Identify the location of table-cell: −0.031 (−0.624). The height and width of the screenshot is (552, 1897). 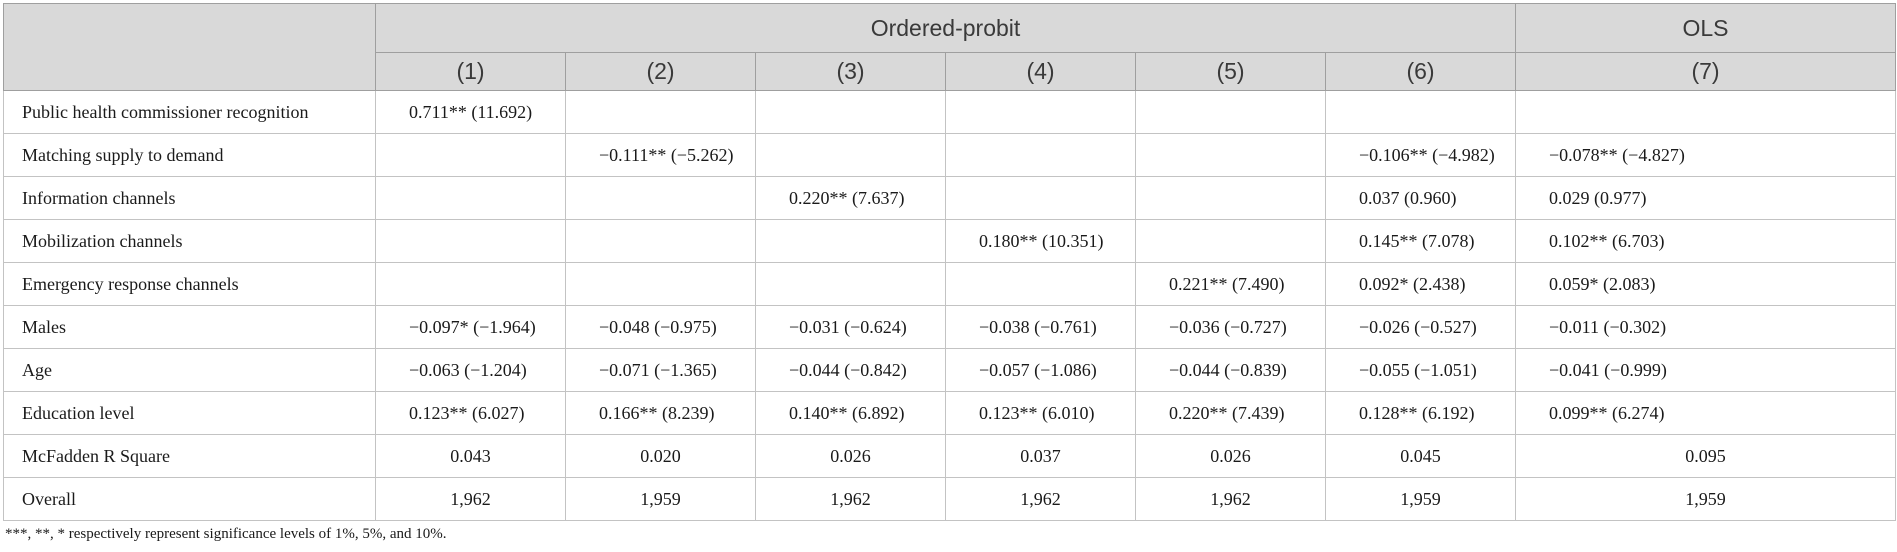
(850, 327).